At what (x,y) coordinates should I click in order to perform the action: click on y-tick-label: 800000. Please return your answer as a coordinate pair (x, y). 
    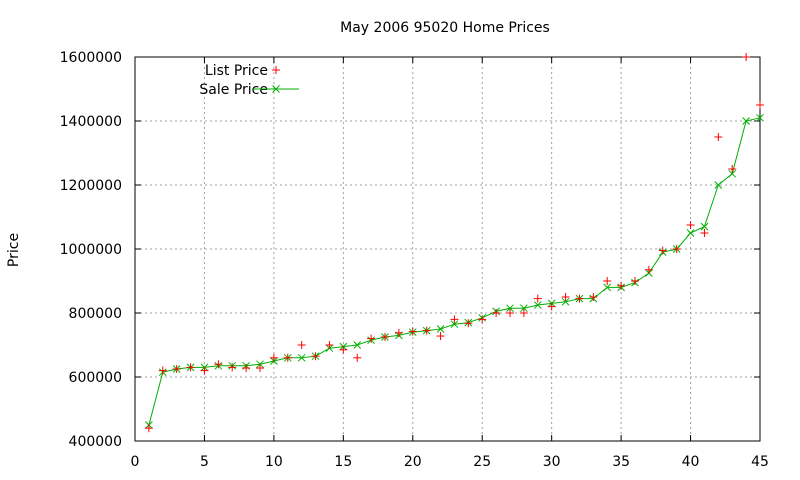
    Looking at the image, I should click on (95, 314).